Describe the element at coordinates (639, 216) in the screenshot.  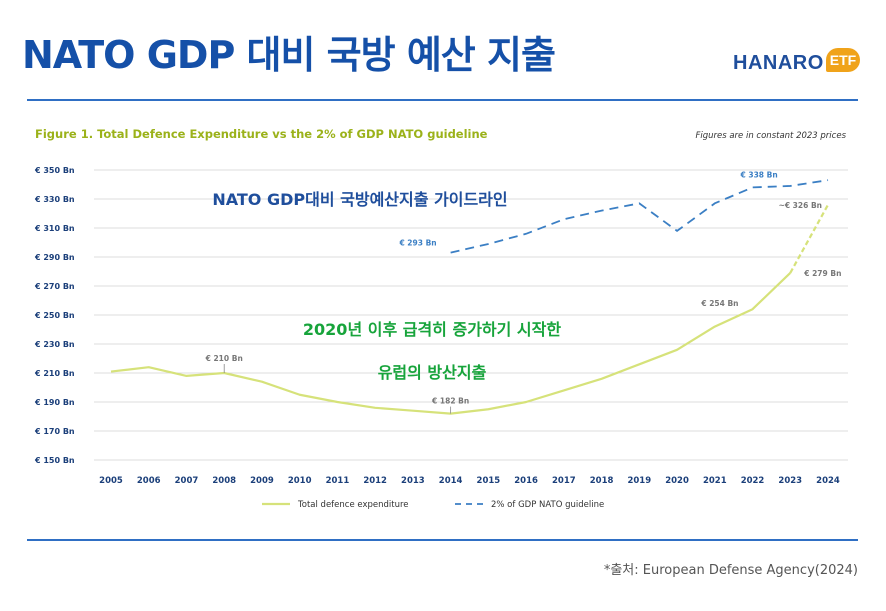
I see `nato-guideline-line` at that location.